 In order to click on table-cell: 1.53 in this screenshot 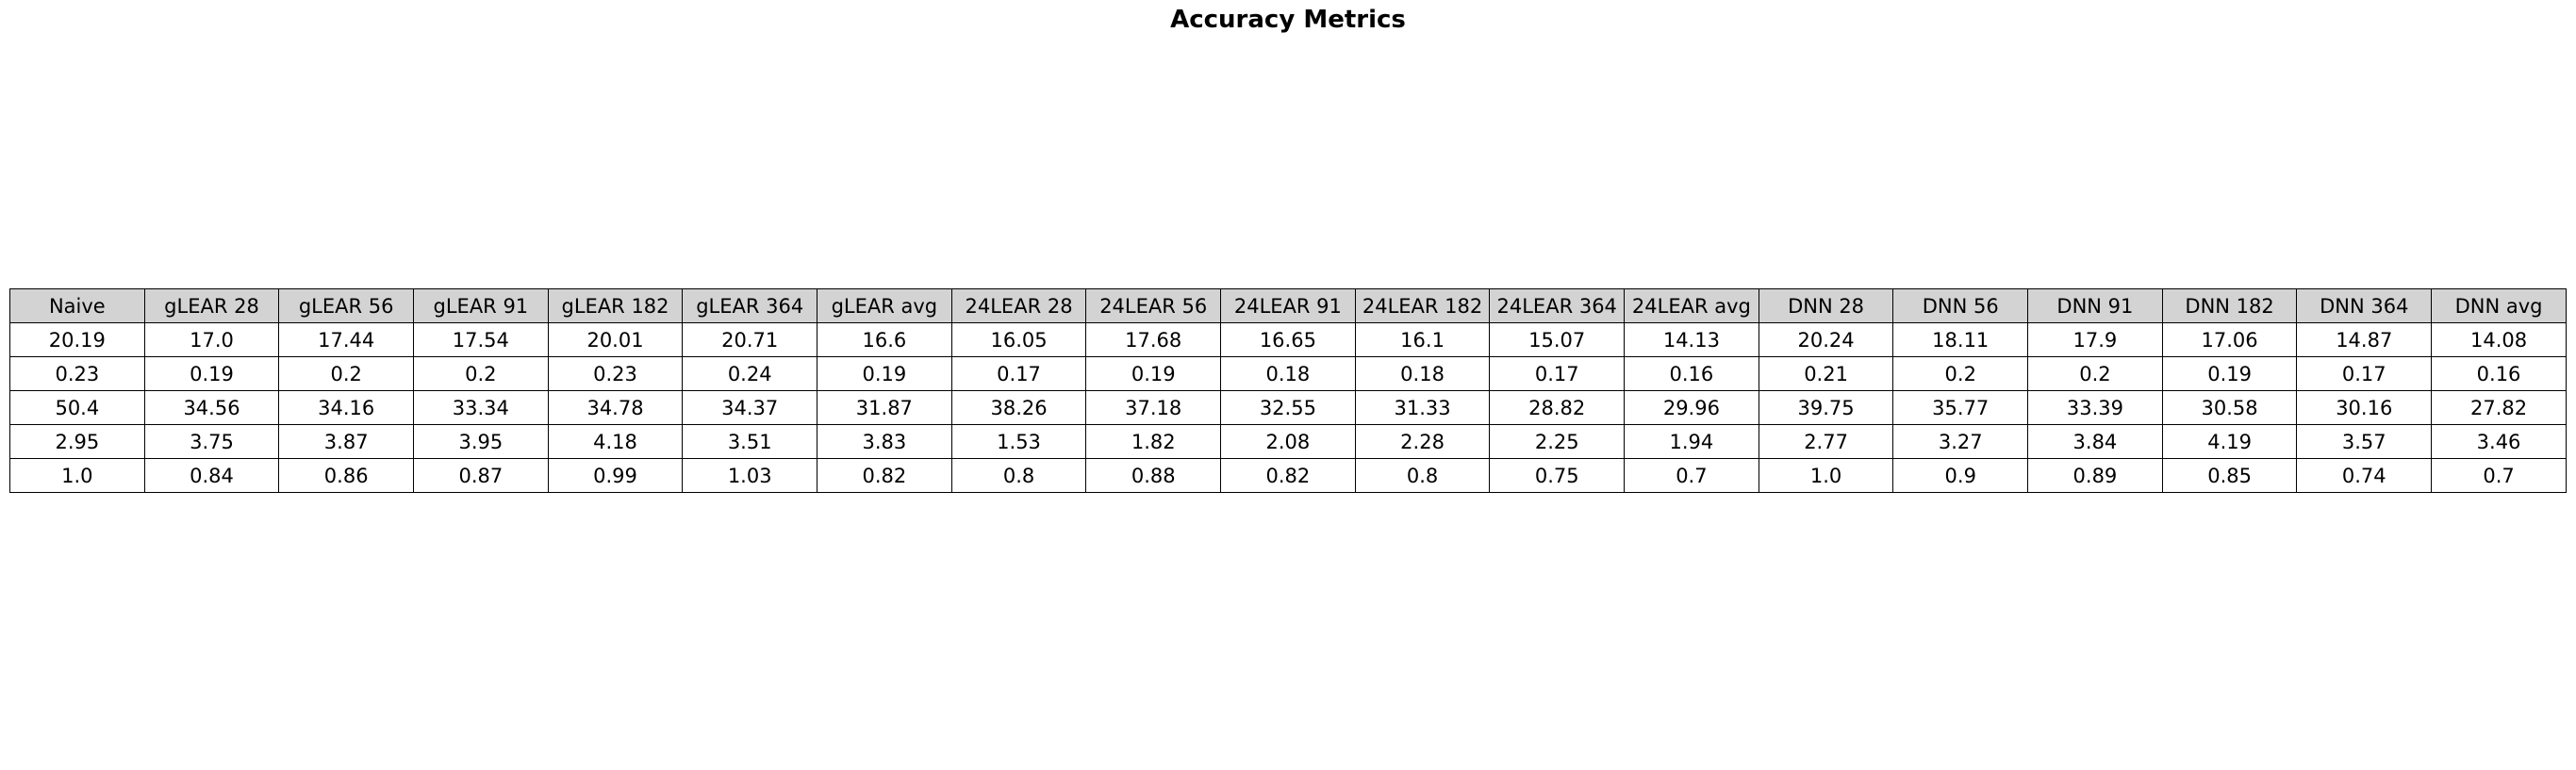, I will do `click(1018, 441)`.